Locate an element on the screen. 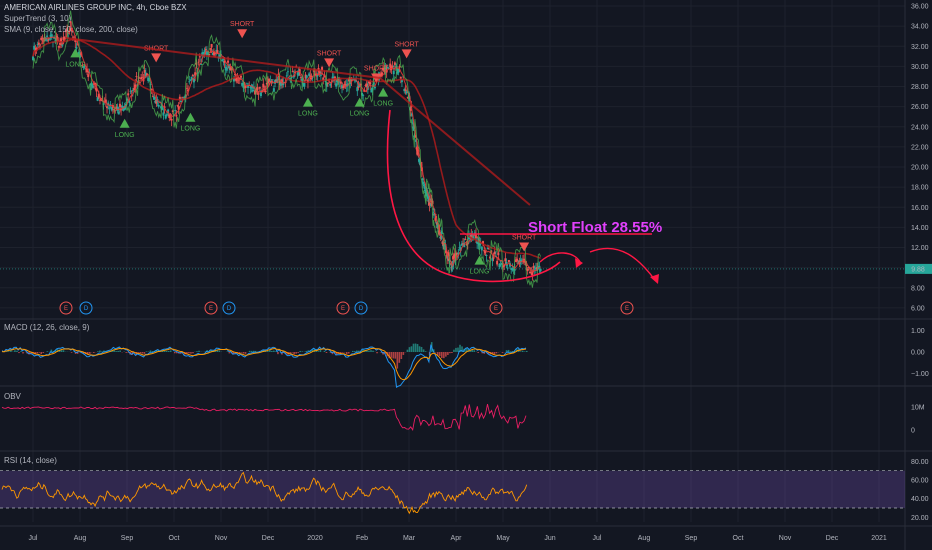  legend-rsi: RSI (14, close) is located at coordinates (30, 460).